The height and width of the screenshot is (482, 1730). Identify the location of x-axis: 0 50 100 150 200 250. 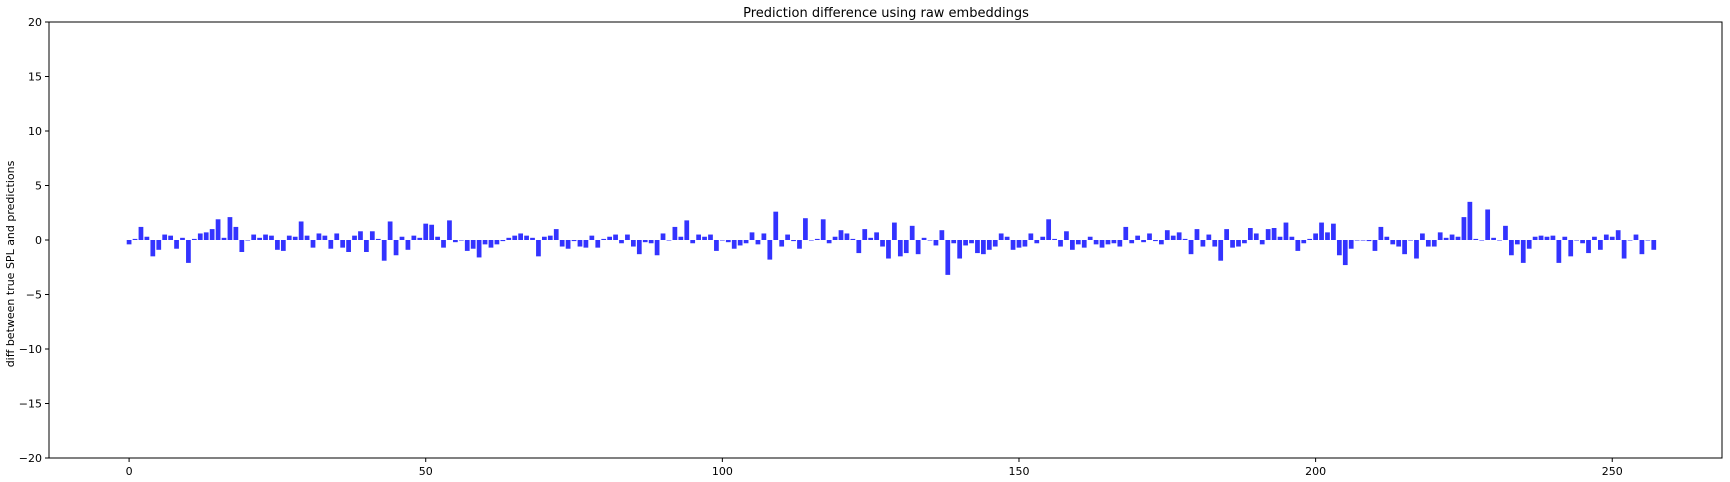
(874, 468).